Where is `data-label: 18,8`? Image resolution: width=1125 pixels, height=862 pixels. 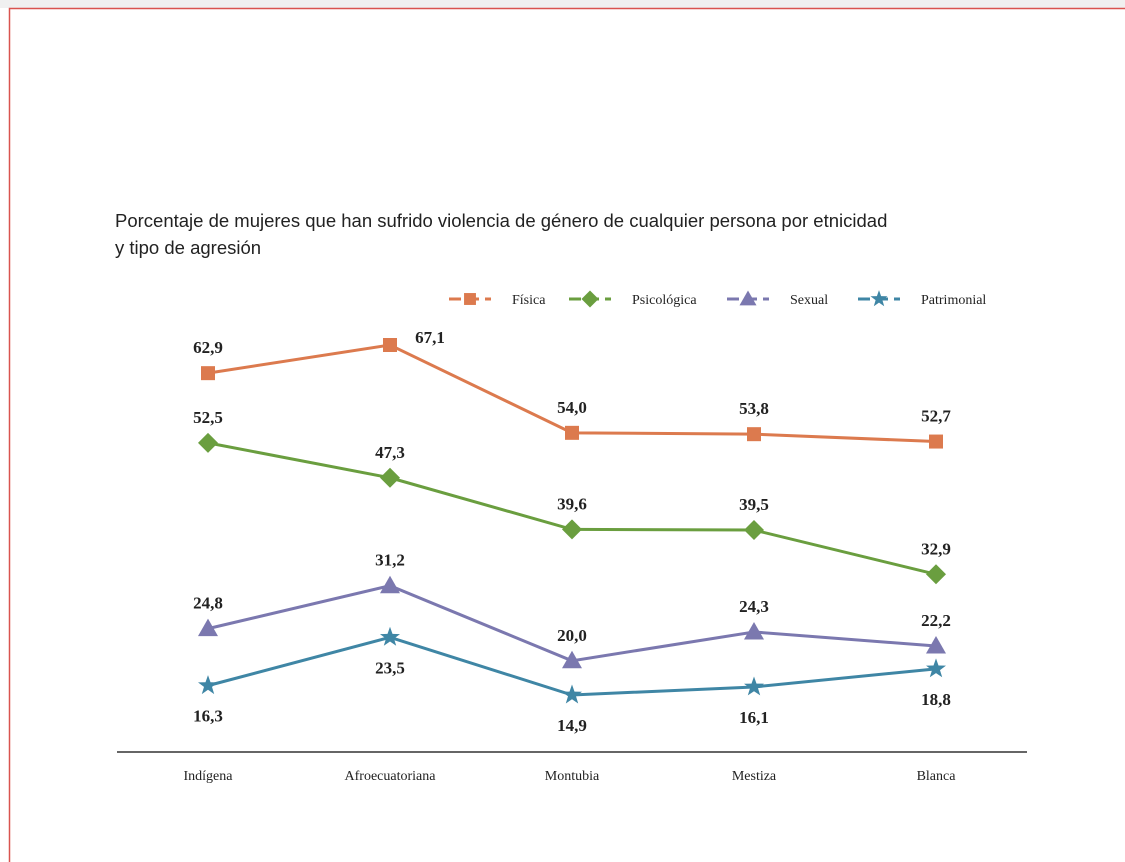
data-label: 18,8 is located at coordinates (936, 699).